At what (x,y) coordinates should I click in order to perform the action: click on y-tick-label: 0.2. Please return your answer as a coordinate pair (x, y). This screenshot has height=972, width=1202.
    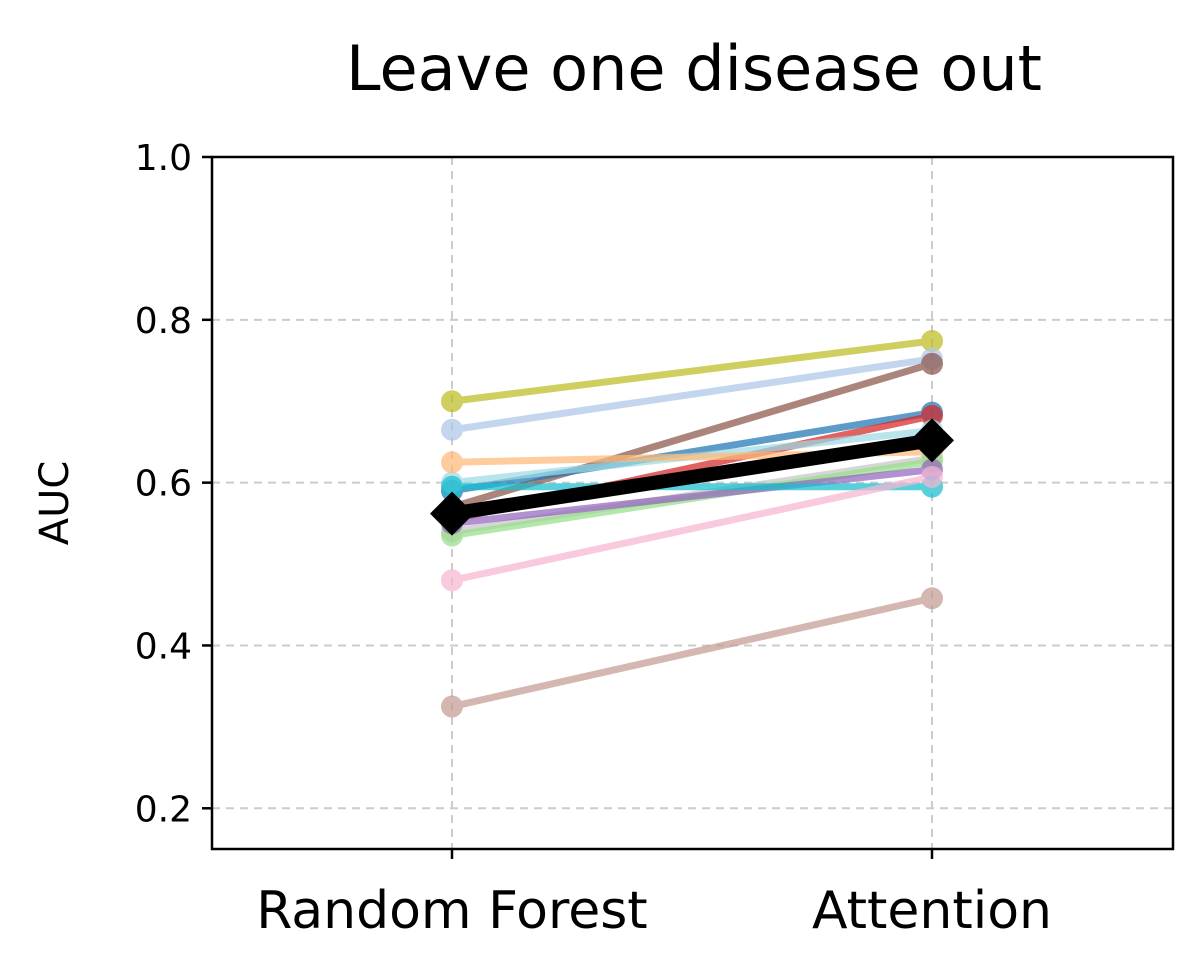
    Looking at the image, I should click on (163, 809).